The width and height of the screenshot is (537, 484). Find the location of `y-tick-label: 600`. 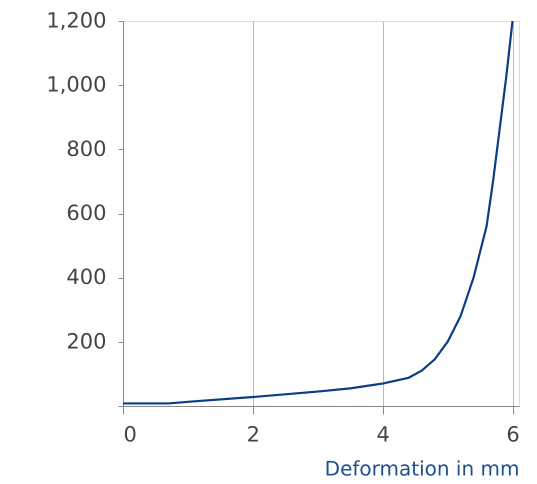

y-tick-label: 600 is located at coordinates (86, 213).